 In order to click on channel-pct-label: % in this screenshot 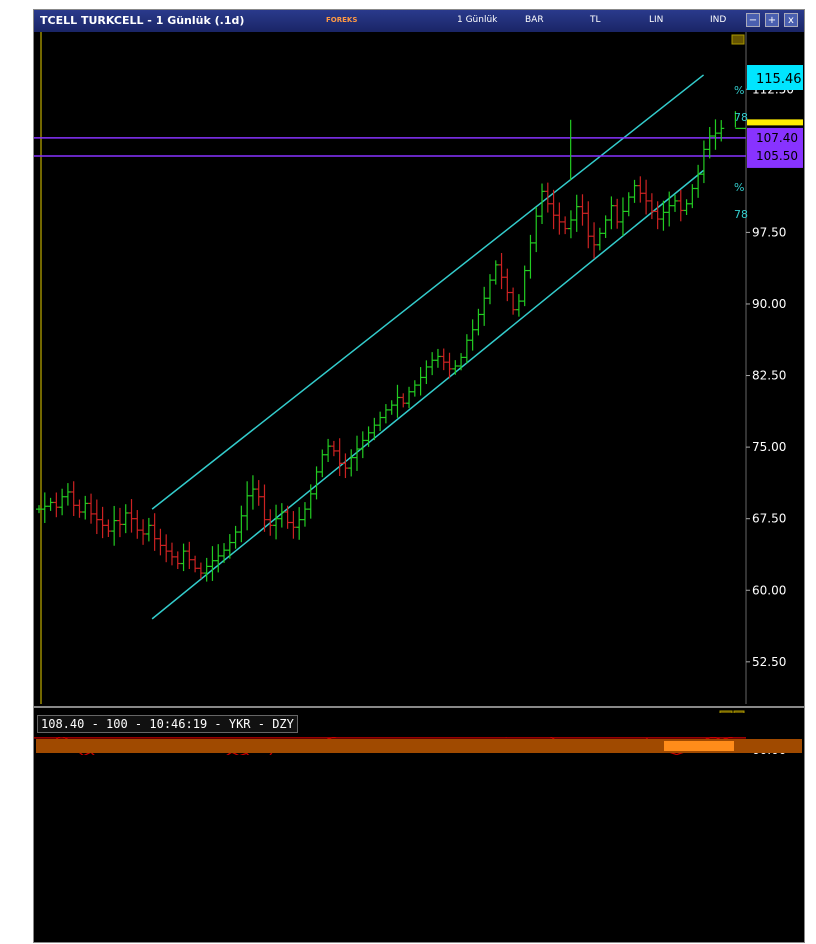, I will do `click(739, 90)`.